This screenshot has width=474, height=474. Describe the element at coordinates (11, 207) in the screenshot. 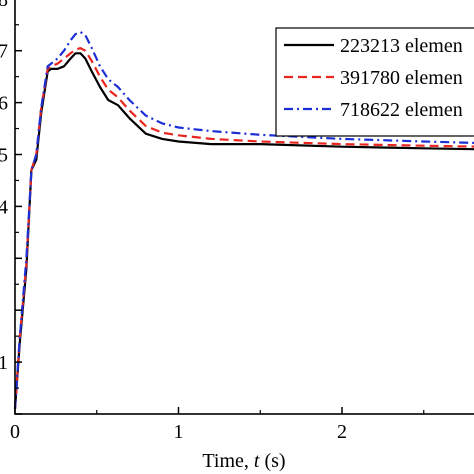

I see `y-axis: 1 4 5 6 7 8` at that location.